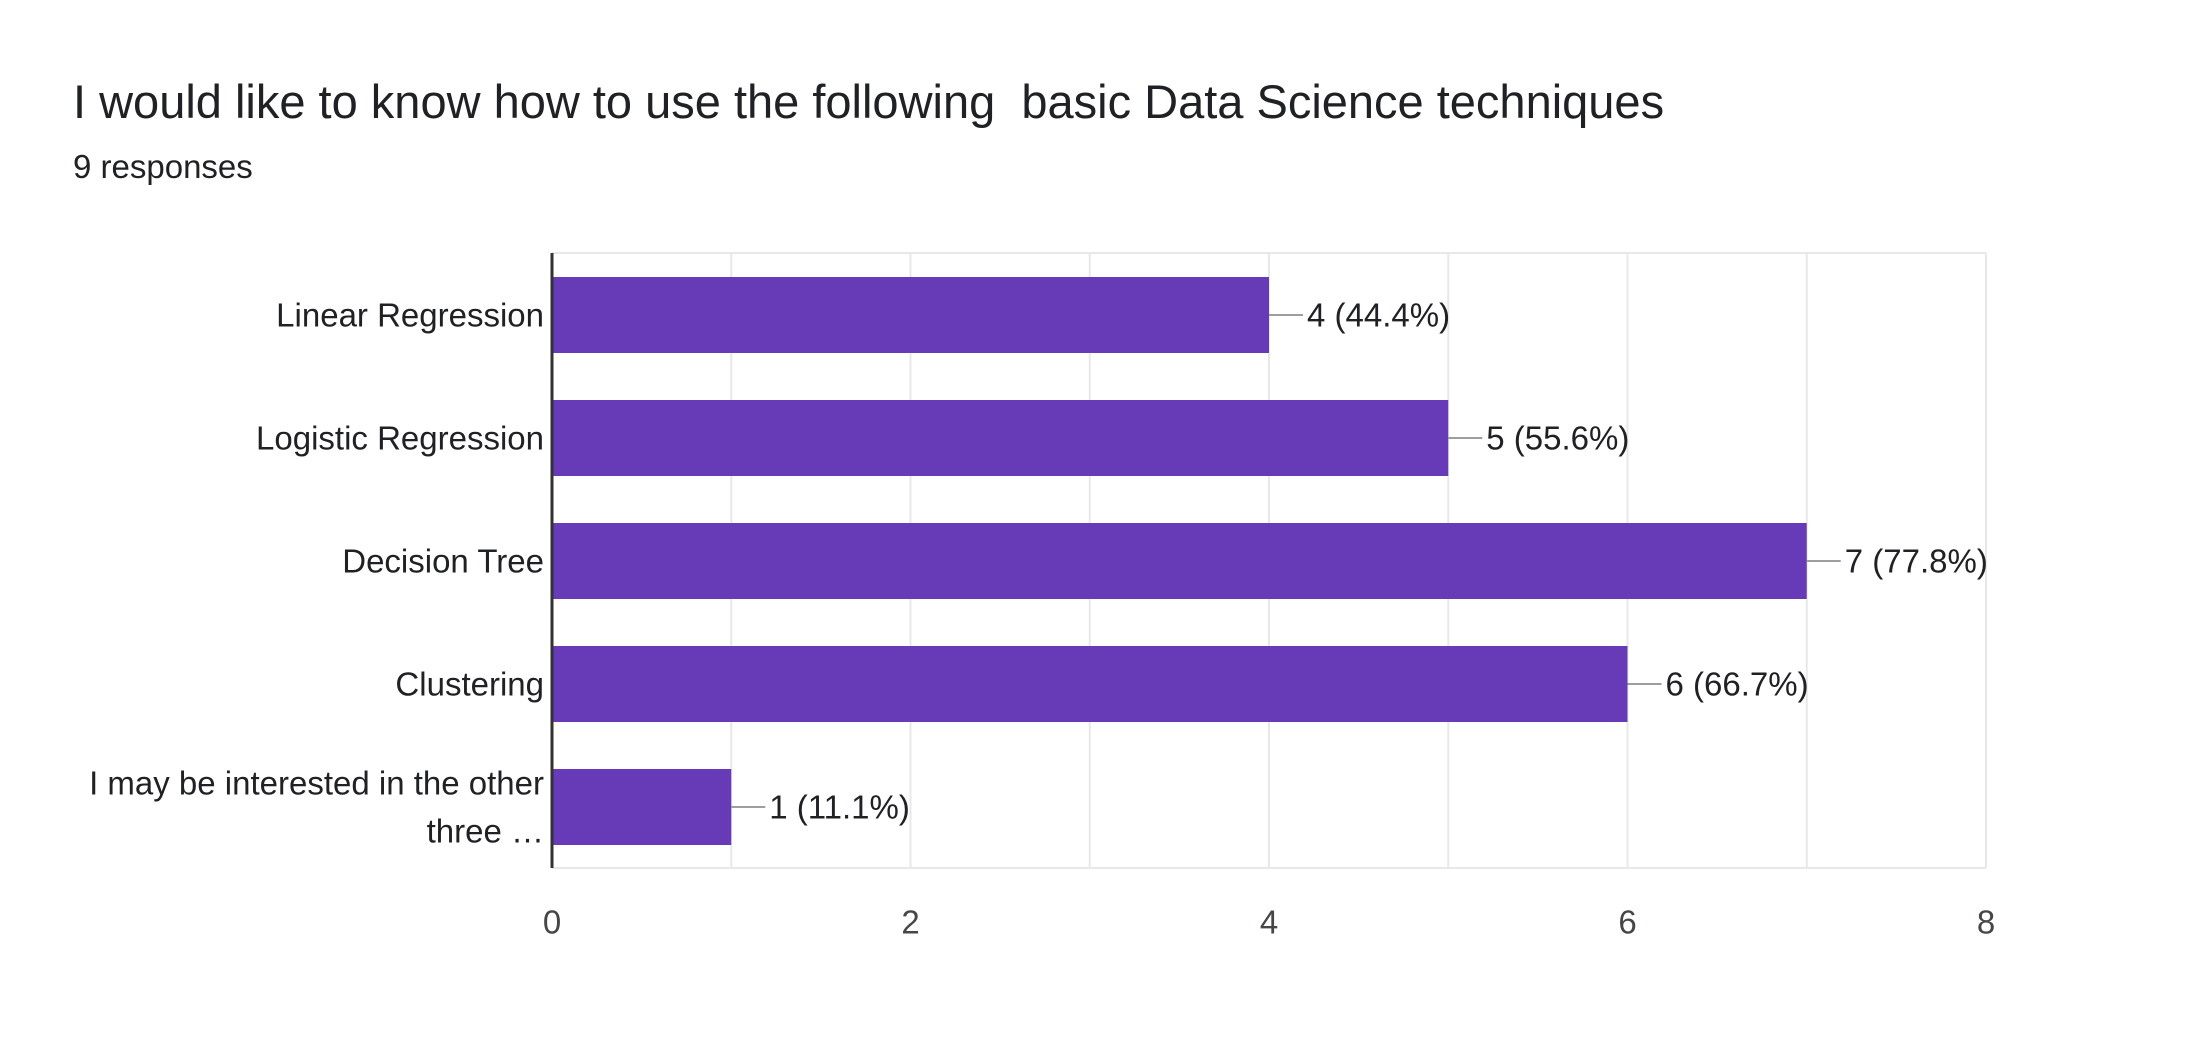 Image resolution: width=2196 pixels, height=1044 pixels. I want to click on x-tick-label: 2, so click(910, 922).